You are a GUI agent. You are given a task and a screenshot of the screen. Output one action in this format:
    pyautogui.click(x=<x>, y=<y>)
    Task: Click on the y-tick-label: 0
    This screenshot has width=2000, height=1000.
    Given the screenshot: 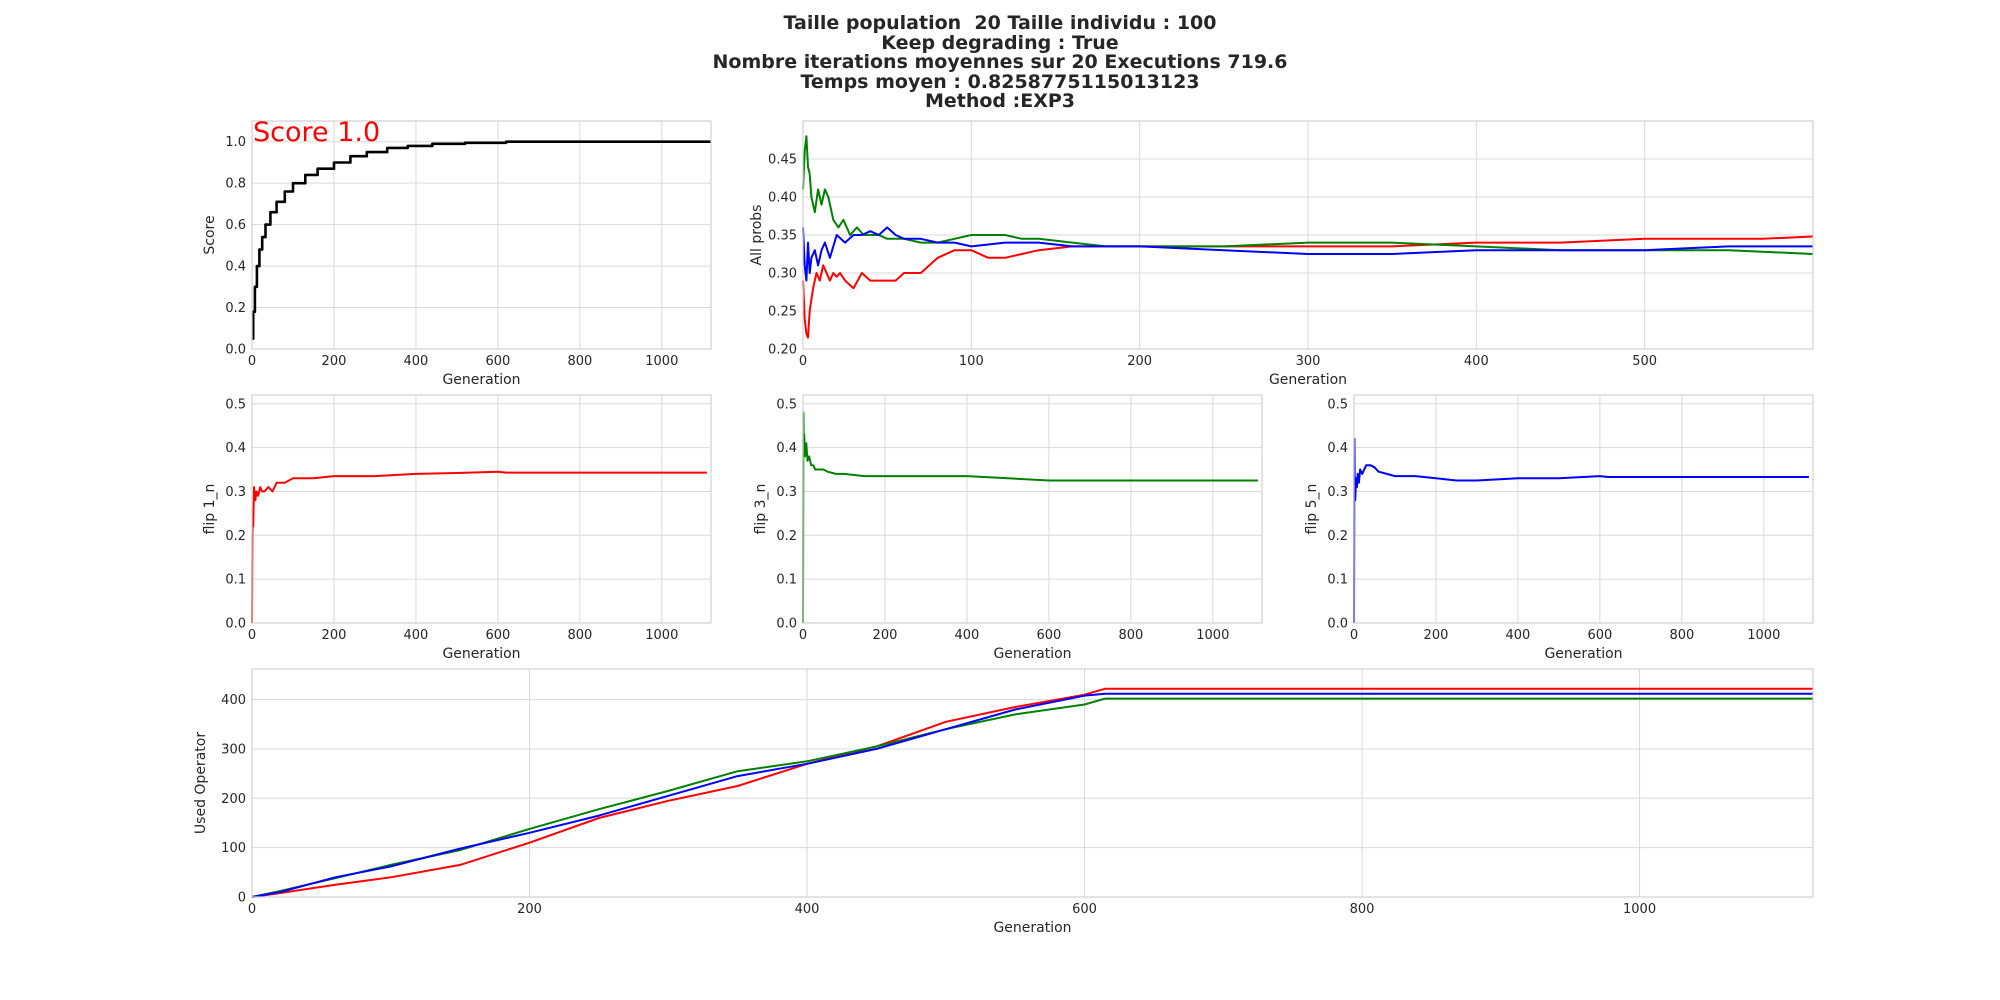 What is the action you would take?
    pyautogui.click(x=242, y=898)
    